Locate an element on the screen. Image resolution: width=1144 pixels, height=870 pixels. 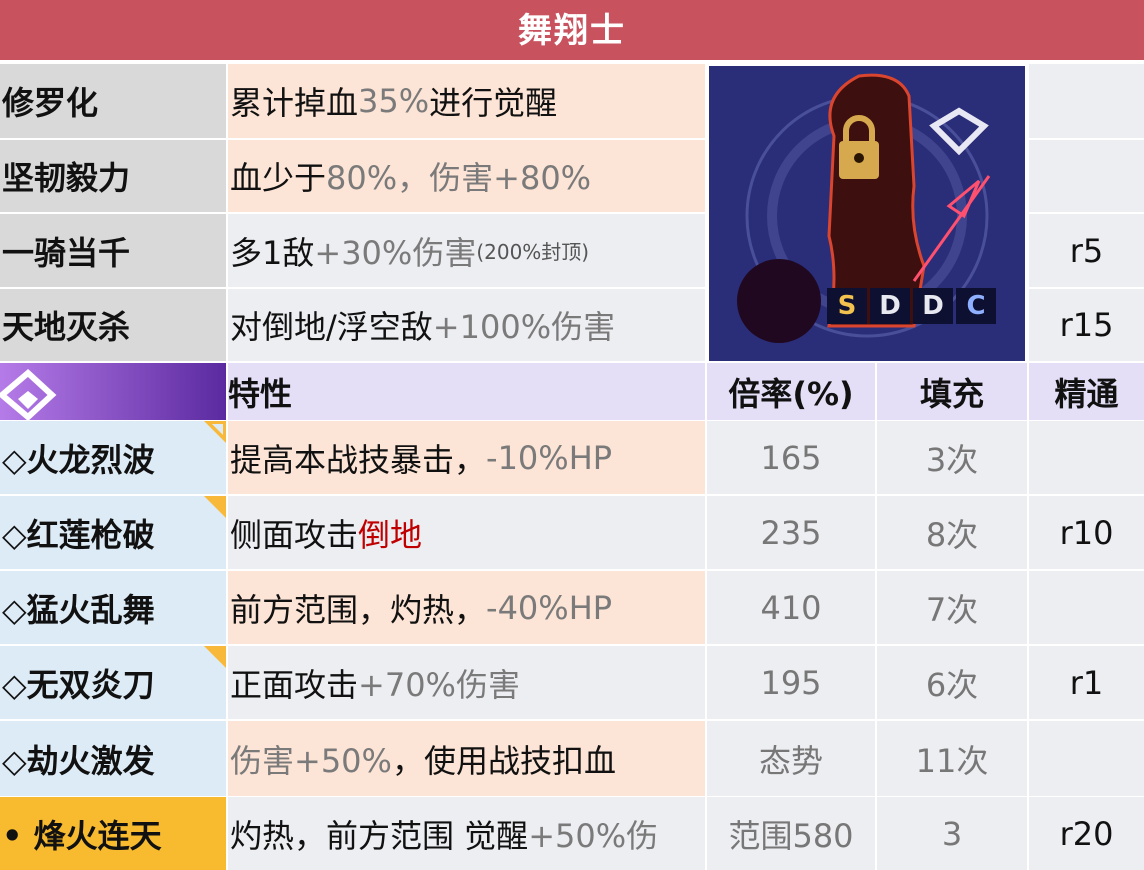
desc-segment: 进行觉醒 is located at coordinates (493, 103).